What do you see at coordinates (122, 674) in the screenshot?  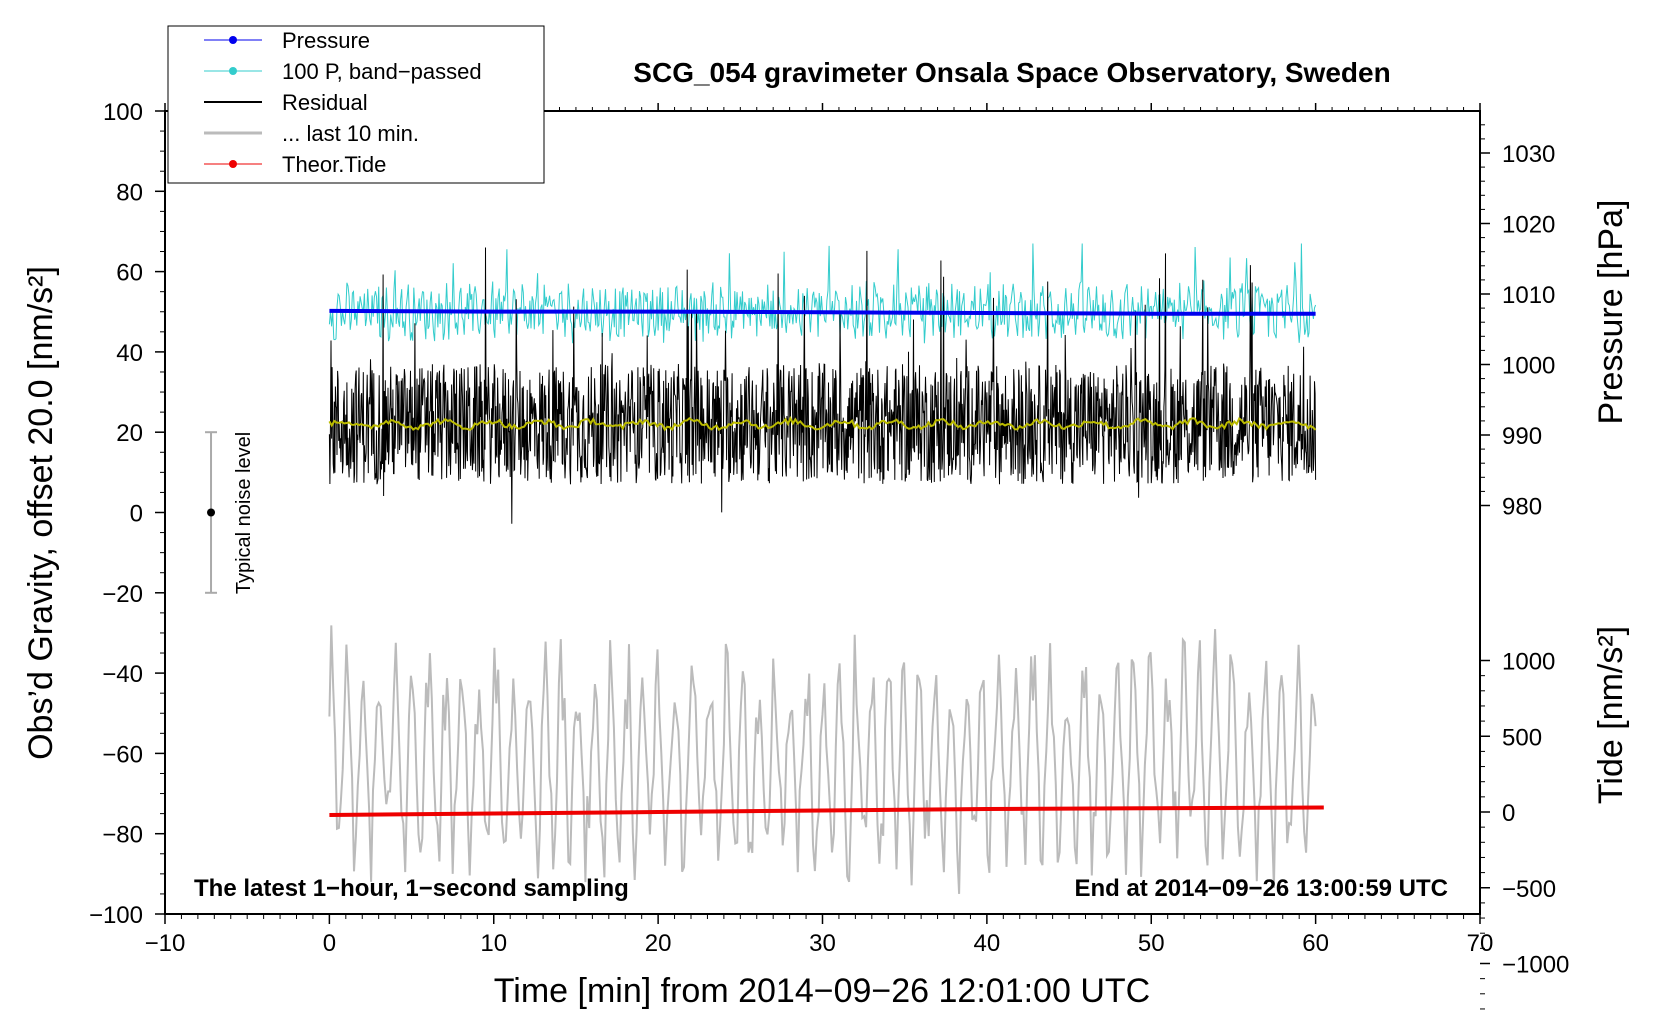 I see `y-tick-label: −40` at bounding box center [122, 674].